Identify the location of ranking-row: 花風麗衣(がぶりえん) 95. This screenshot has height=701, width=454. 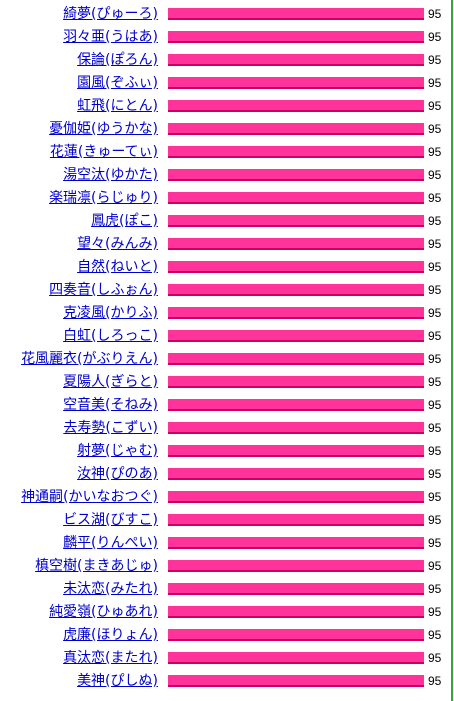
(225, 359).